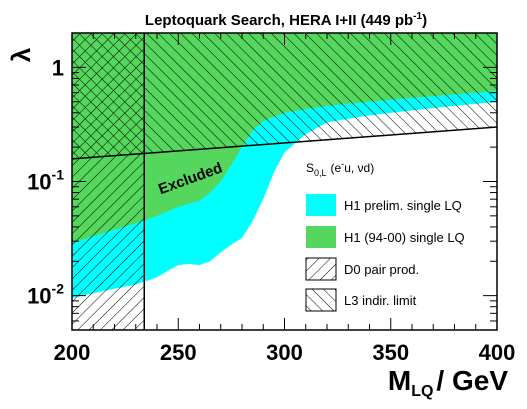 The height and width of the screenshot is (409, 527). What do you see at coordinates (380, 300) in the screenshot?
I see `legend-label-l3: L3 indir. limit` at bounding box center [380, 300].